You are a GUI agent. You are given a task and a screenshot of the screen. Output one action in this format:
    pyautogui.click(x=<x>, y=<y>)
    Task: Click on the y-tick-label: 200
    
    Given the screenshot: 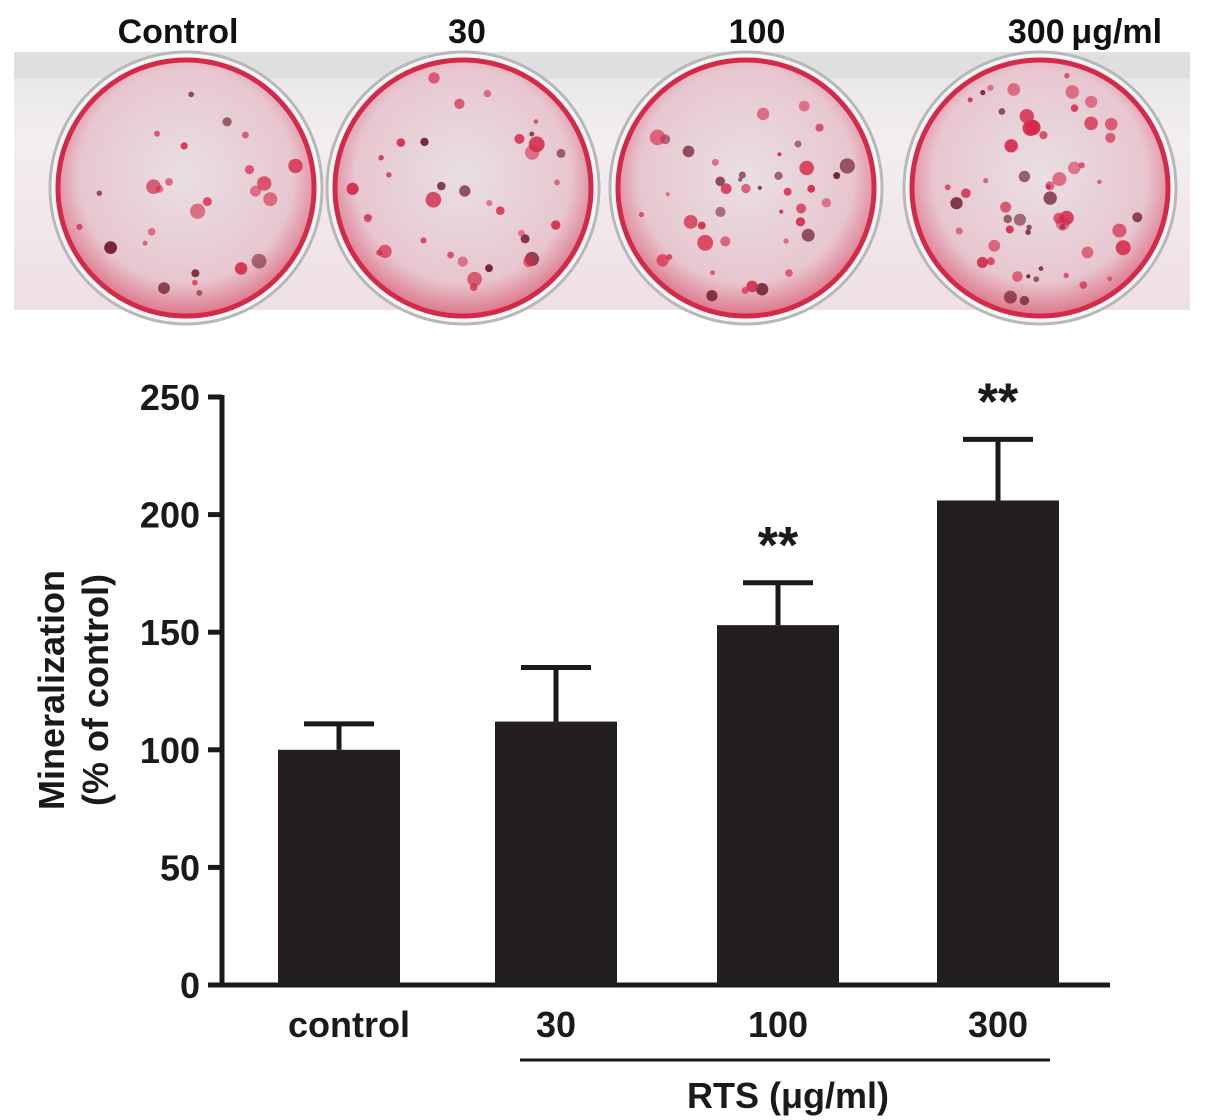 What is the action you would take?
    pyautogui.click(x=170, y=515)
    